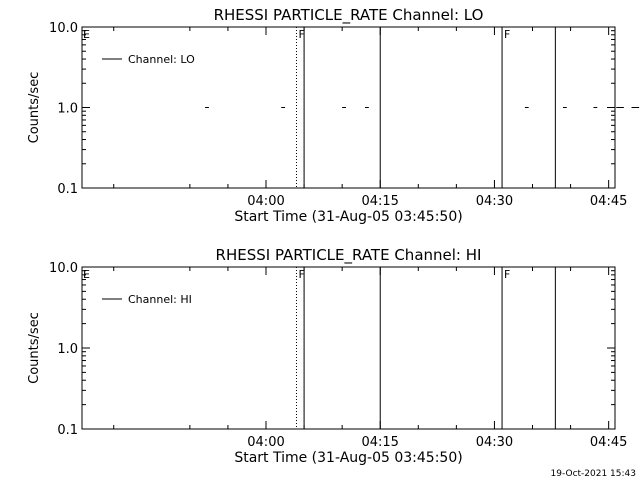 The image size is (640, 485). I want to click on chart-title: RHESSI PARTICLE_RATE Channel: LO, so click(349, 15).